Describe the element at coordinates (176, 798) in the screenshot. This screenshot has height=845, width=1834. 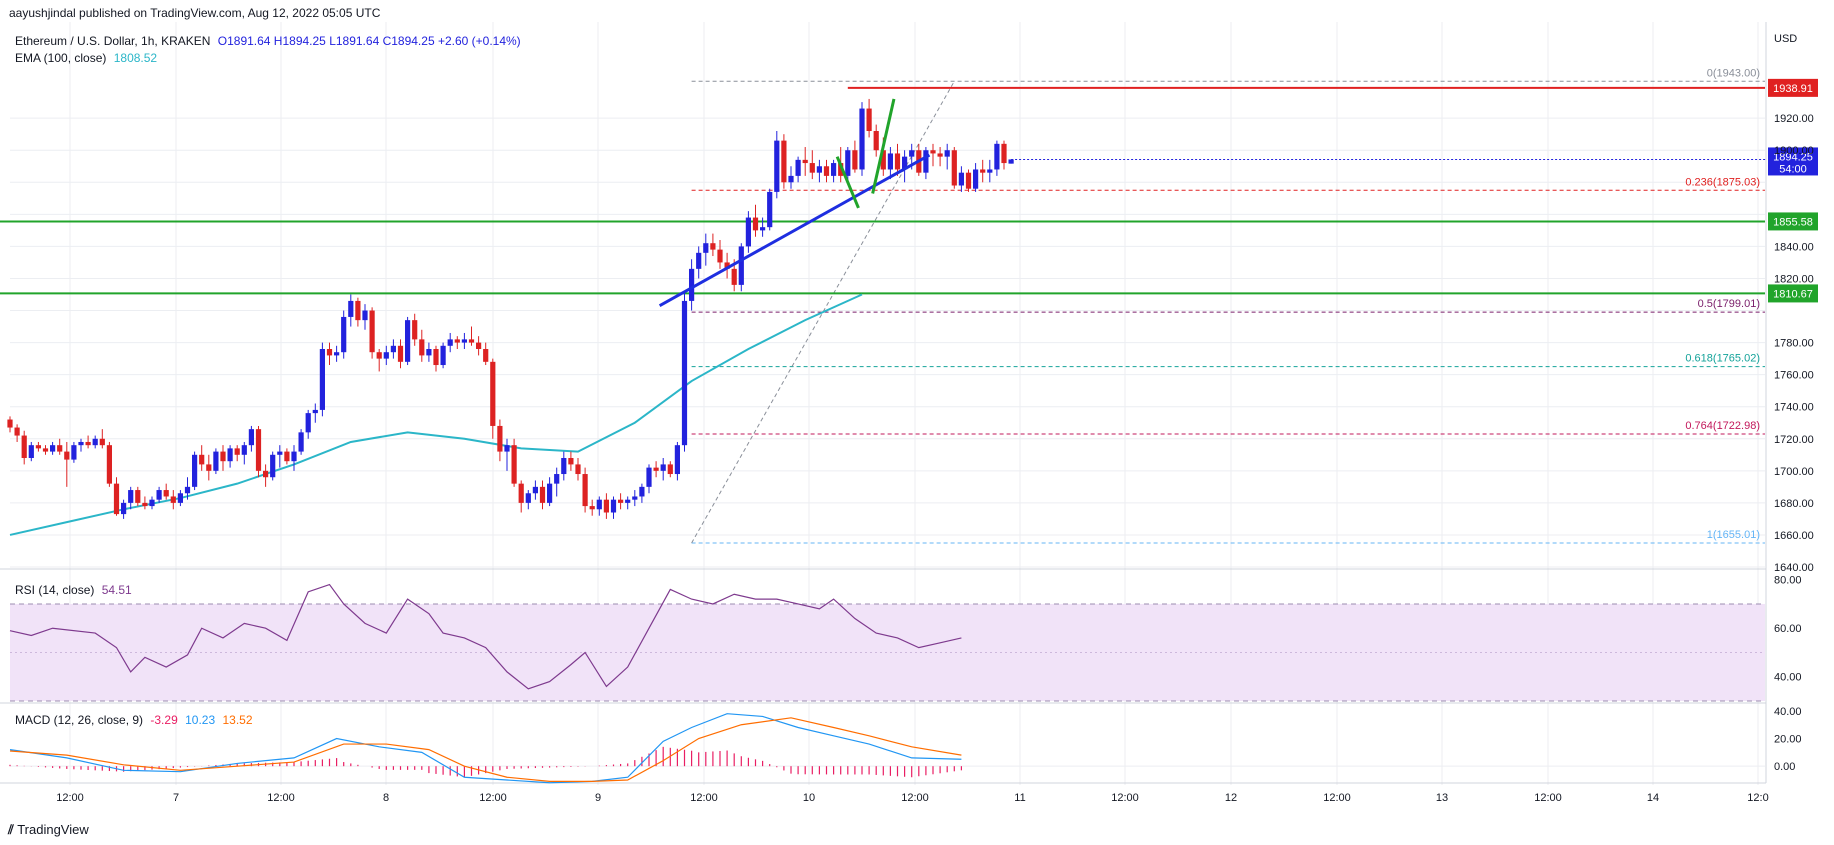
I see `time-tick-1: 7` at that location.